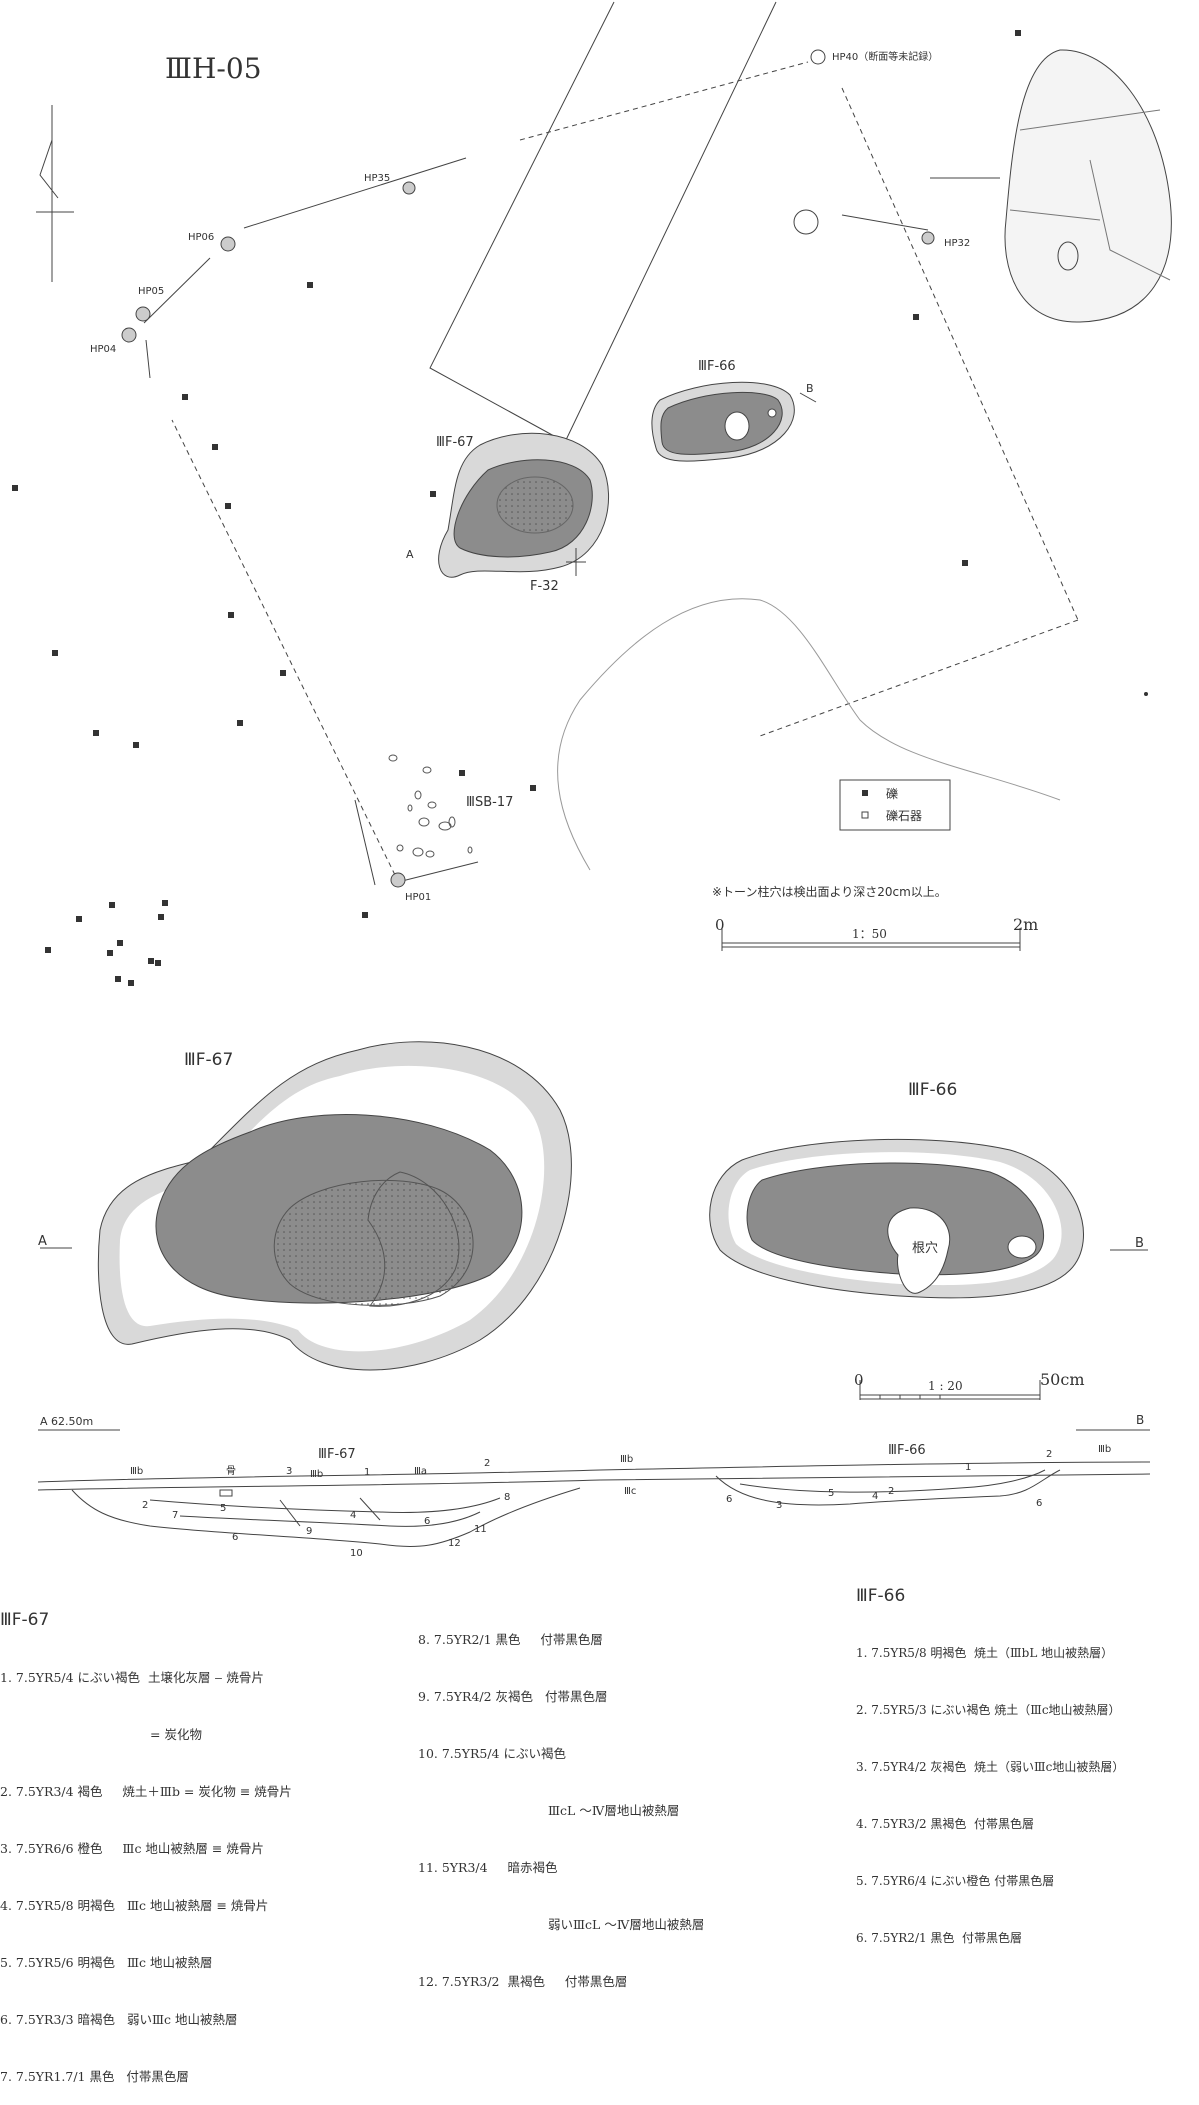  Describe the element at coordinates (806, 222) in the screenshot. I see `small-pit` at that location.